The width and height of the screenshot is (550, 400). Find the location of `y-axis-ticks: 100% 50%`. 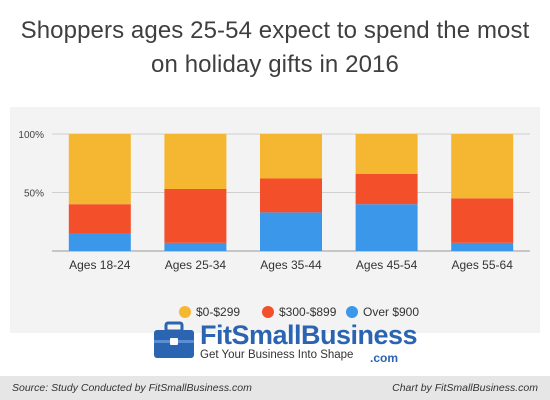

y-axis-ticks: 100% 50% is located at coordinates (31, 165).